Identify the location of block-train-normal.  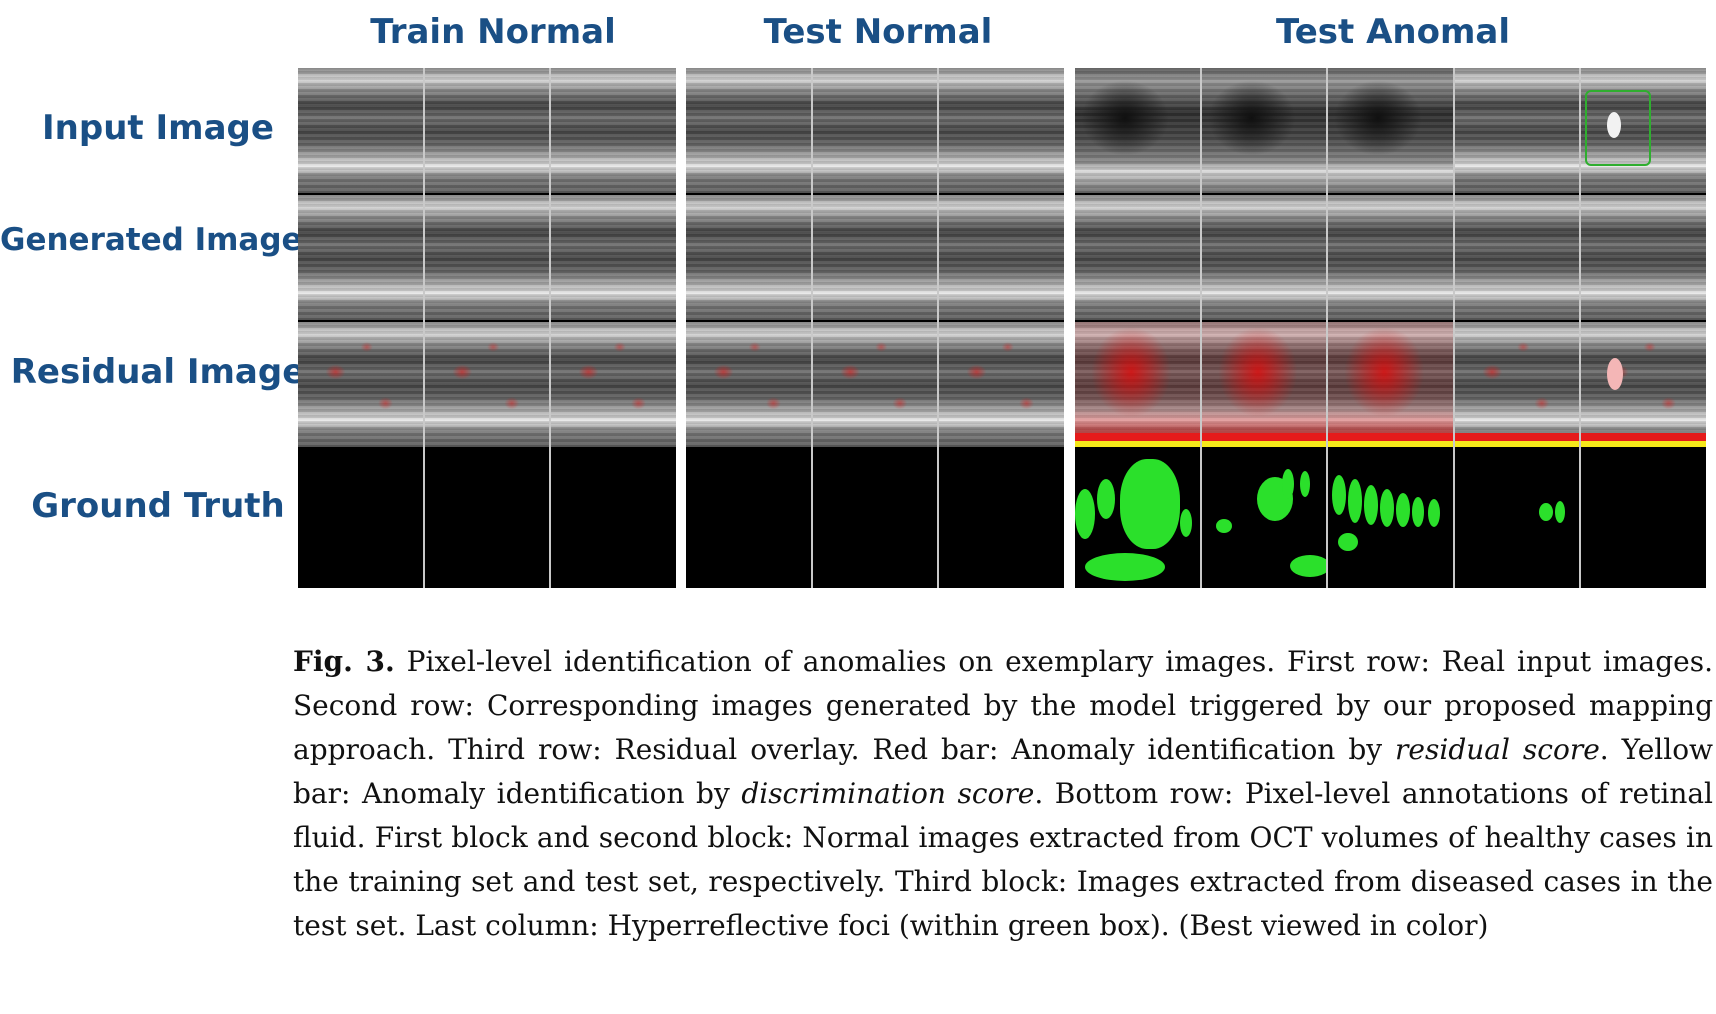
(487, 328).